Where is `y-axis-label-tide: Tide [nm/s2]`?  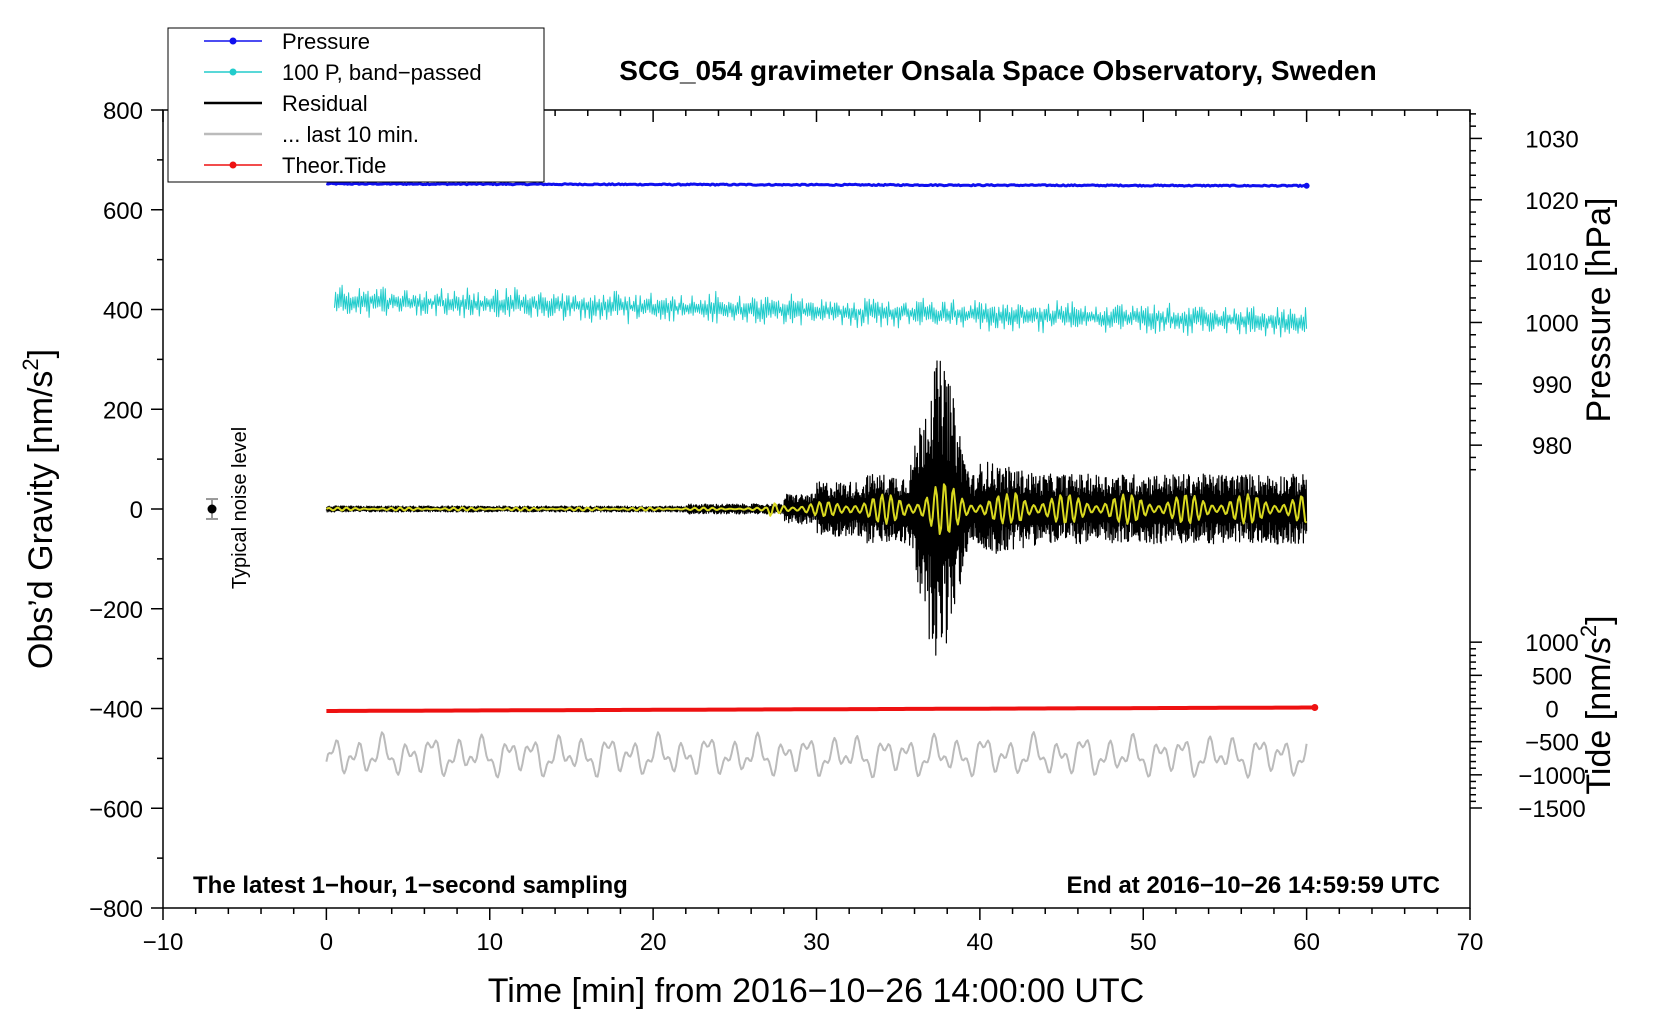
y-axis-label-tide: Tide [nm/s2] is located at coordinates (1597, 704).